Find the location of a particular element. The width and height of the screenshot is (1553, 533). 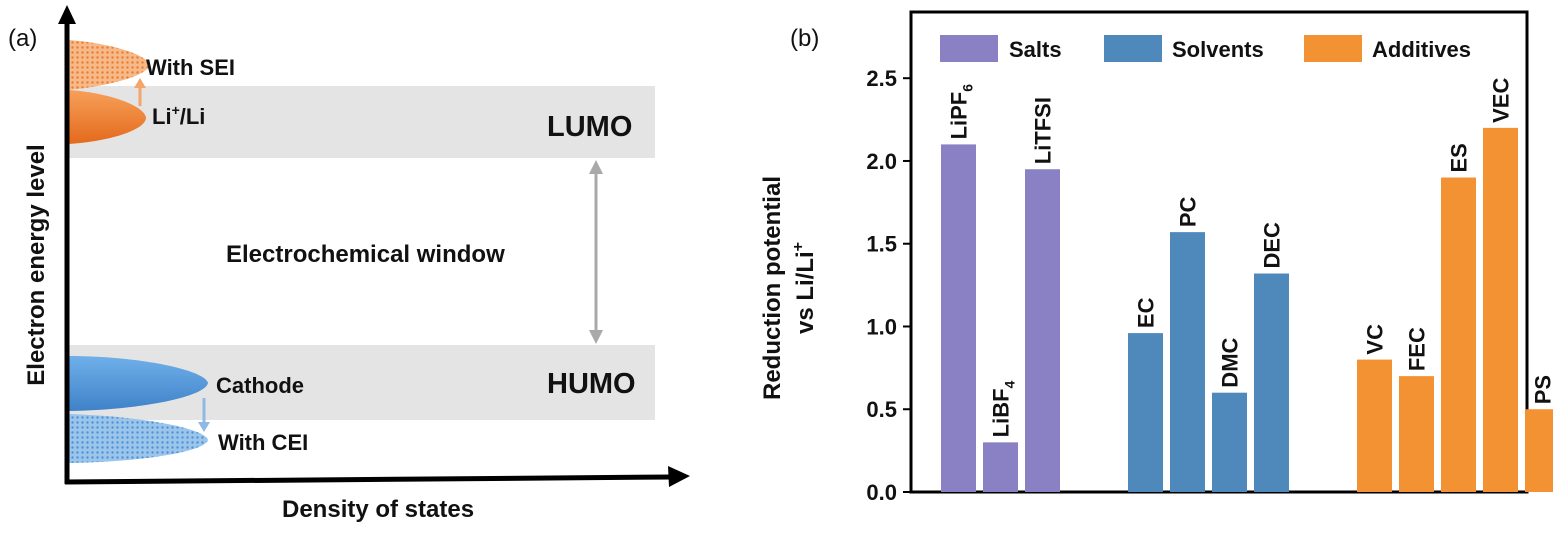

cei-shift-arrowhead is located at coordinates (204, 427).